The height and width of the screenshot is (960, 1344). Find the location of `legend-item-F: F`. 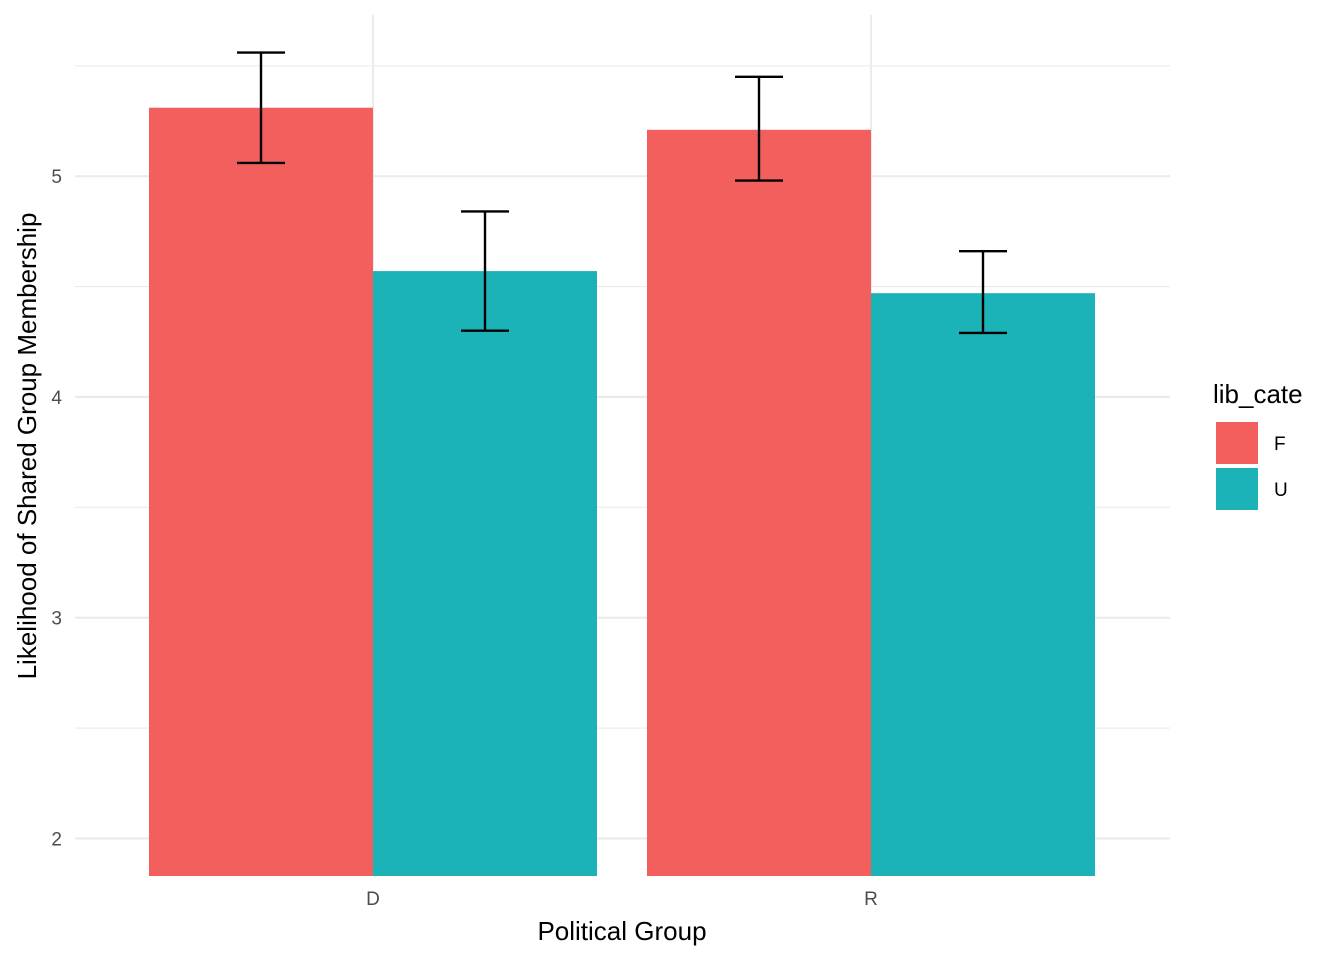

legend-item-F: F is located at coordinates (1251, 443).